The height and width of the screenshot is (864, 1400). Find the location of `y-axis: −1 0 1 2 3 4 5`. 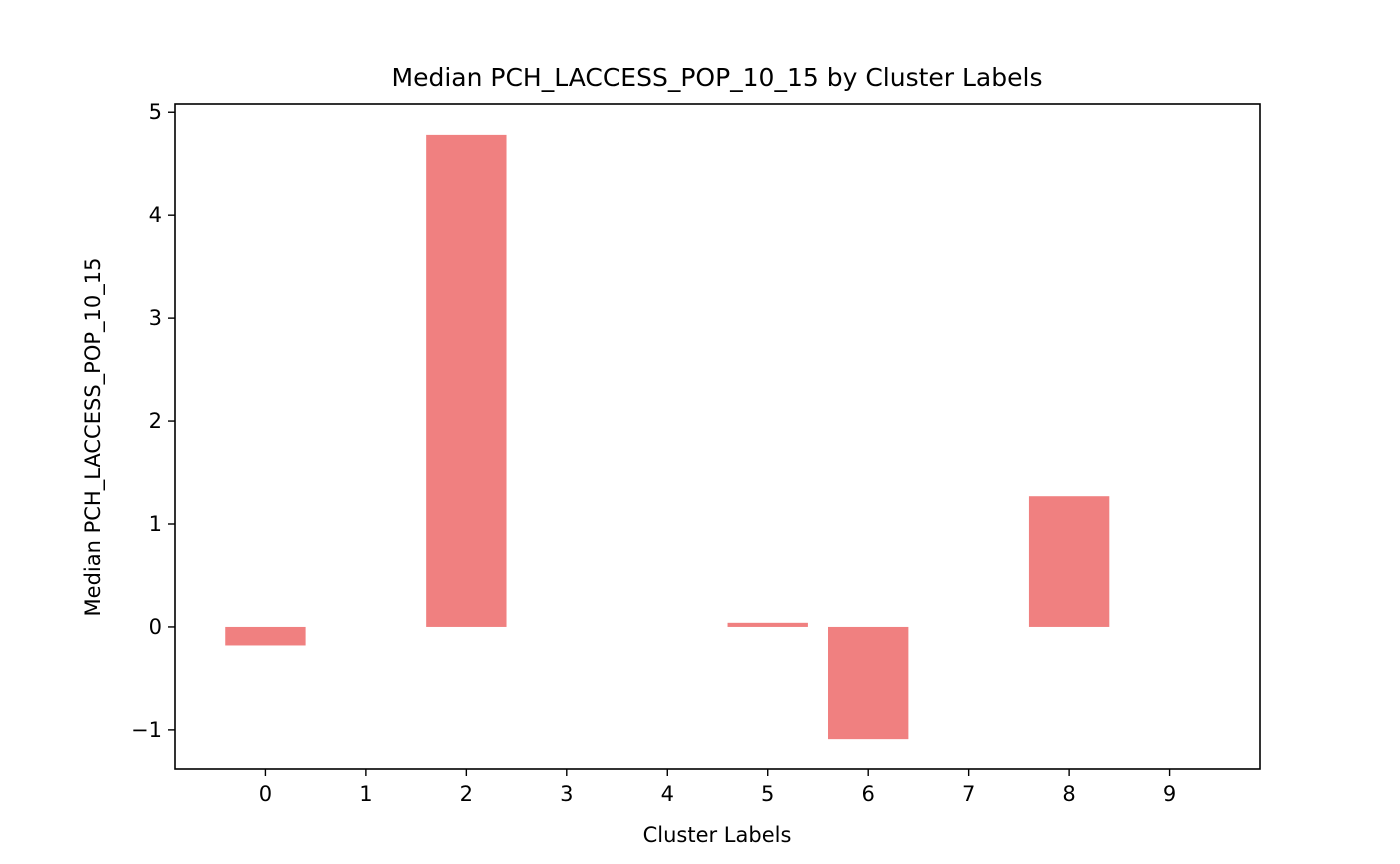

y-axis: −1 0 1 2 3 4 5 is located at coordinates (153, 421).